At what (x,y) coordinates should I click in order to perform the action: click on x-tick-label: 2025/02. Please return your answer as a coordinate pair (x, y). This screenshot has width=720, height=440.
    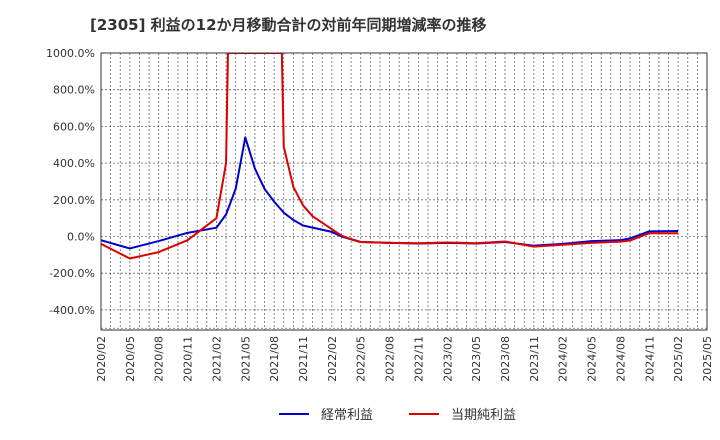
    Looking at the image, I should click on (678, 359).